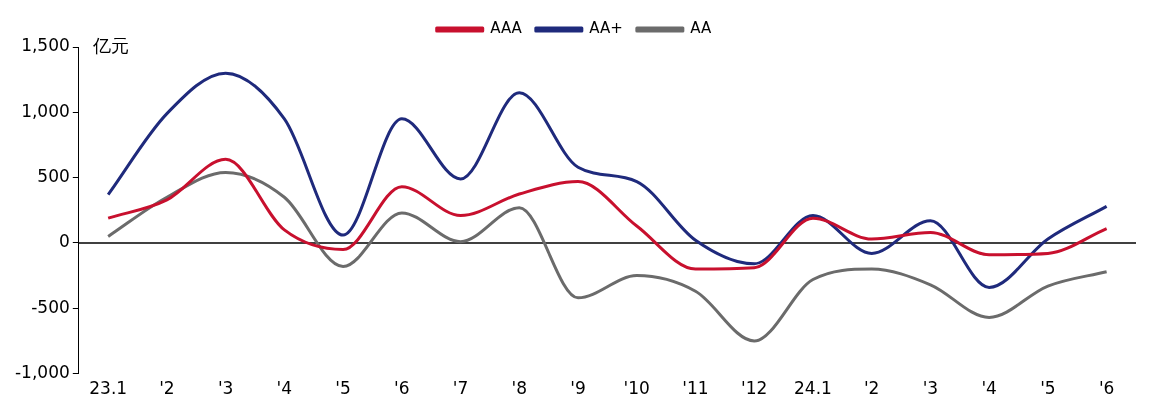 The image size is (1157, 414). Describe the element at coordinates (45, 110) in the screenshot. I see `y-tick-label: 1,000` at that location.